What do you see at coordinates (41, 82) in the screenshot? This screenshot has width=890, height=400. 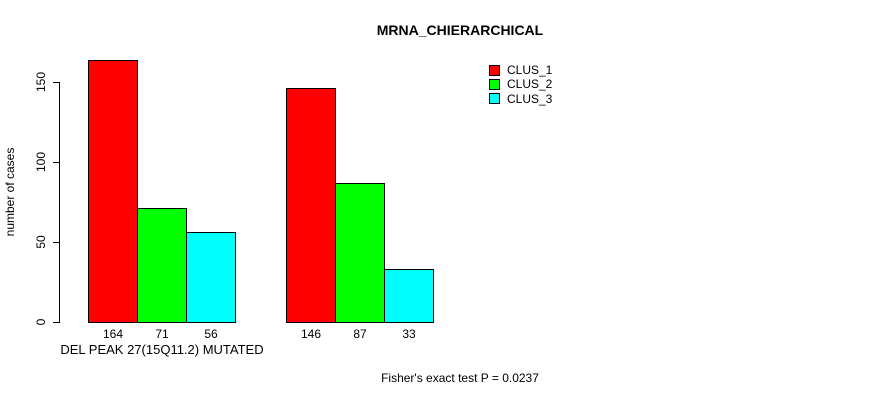 I see `y-tick-label: 150` at bounding box center [41, 82].